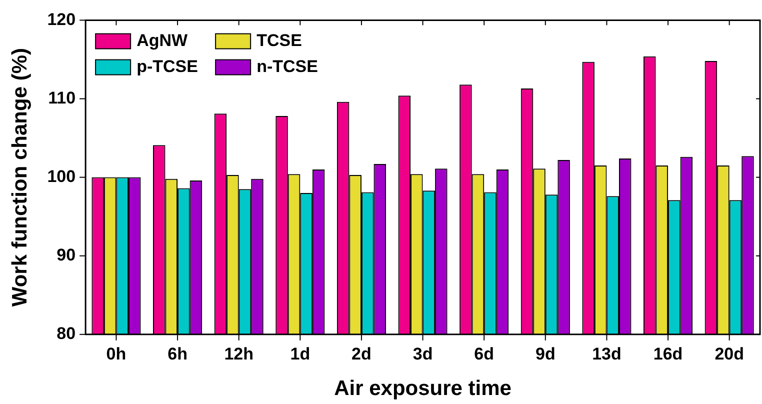 The width and height of the screenshot is (762, 404). What do you see at coordinates (668, 354) in the screenshot?
I see `x-tick-label: 16d` at bounding box center [668, 354].